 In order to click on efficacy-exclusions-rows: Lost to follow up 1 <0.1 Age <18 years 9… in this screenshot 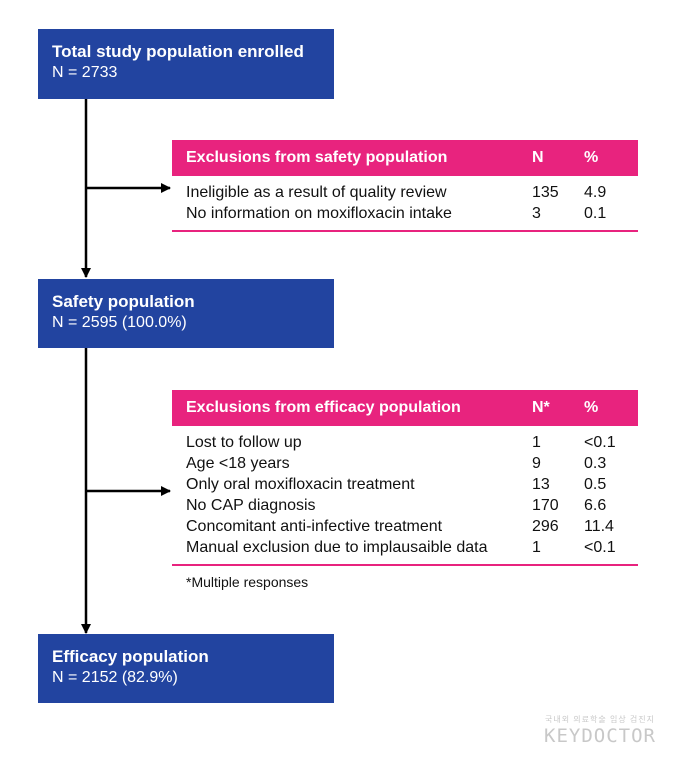, I will do `click(405, 496)`.